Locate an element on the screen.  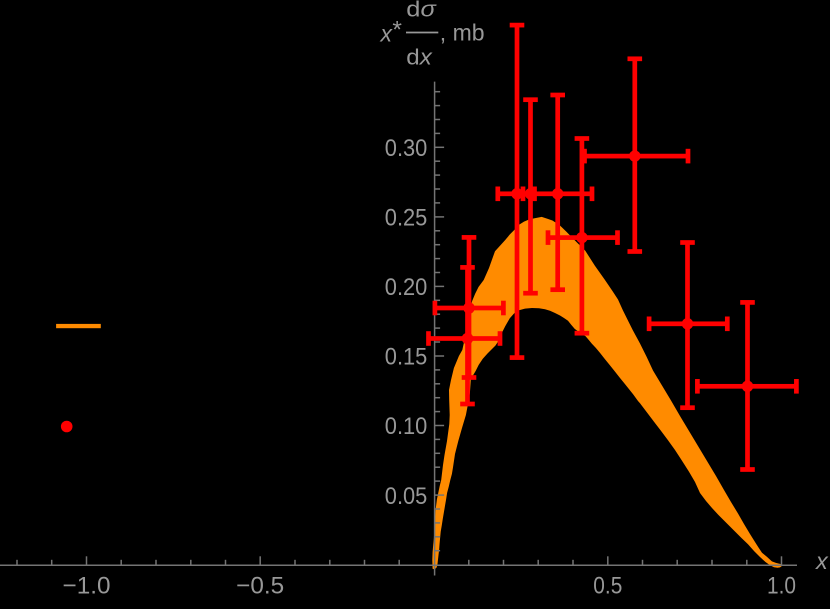
svg-text: dx is located at coordinates (419, 56).